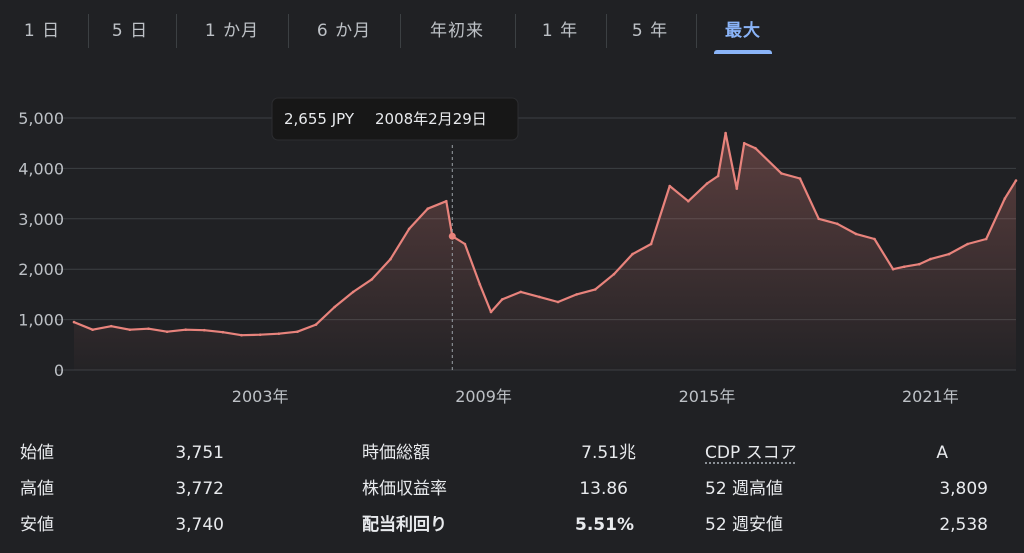 The width and height of the screenshot is (1024, 553). Describe the element at coordinates (199, 525) in the screenshot. I see `stat-value-low: 3,740` at that location.